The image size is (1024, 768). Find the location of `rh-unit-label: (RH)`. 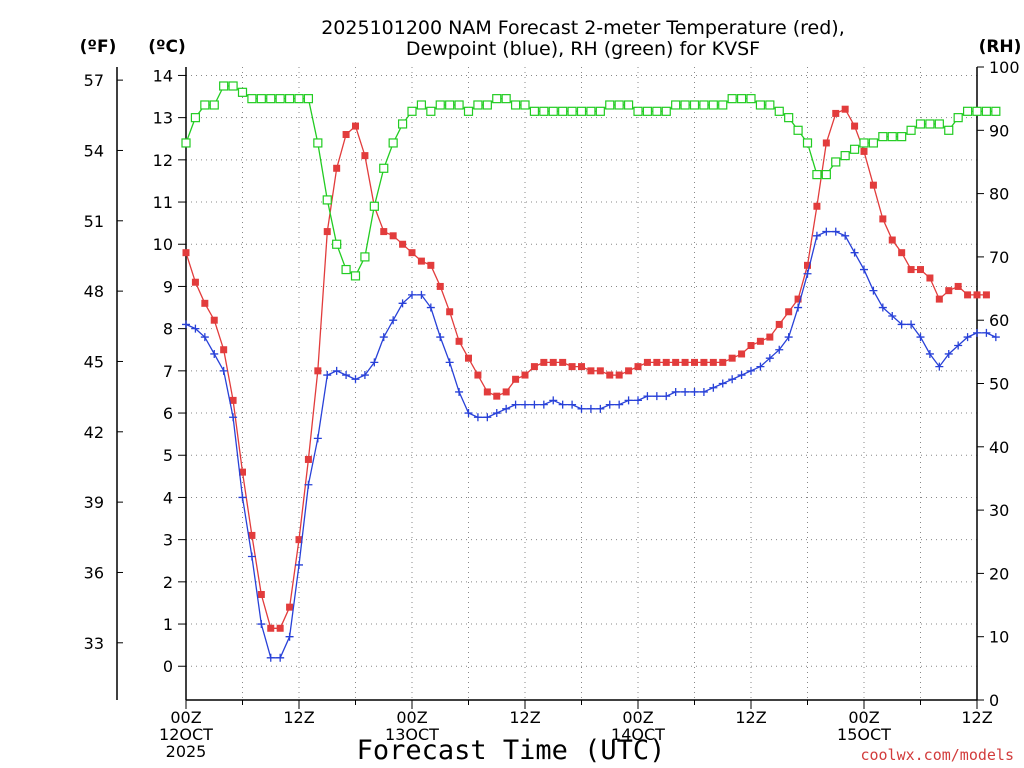

rh-unit-label: (RH) is located at coordinates (1000, 47).